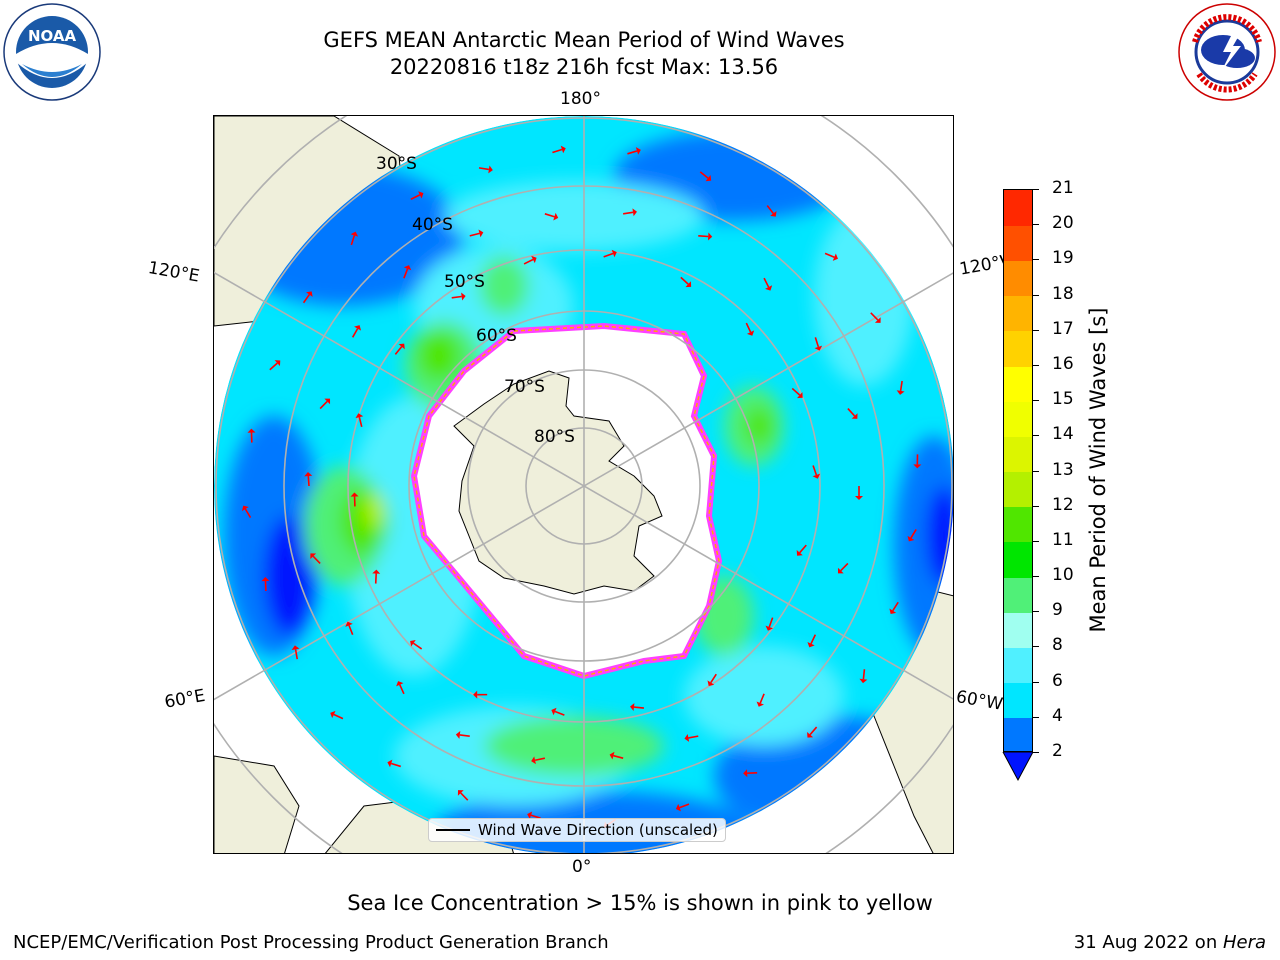 The height and width of the screenshot is (960, 1280). I want to click on footer-host: Hera, so click(1244, 942).